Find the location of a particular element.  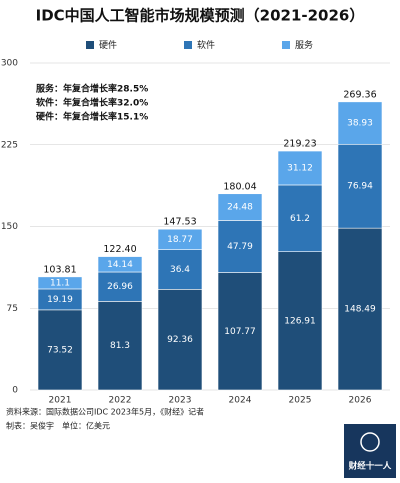

data-label: 18.77 is located at coordinates (180, 240).